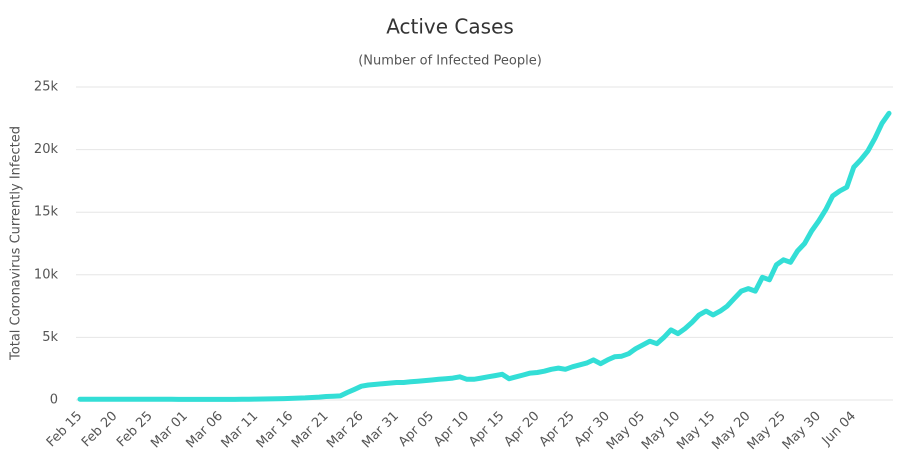 The height and width of the screenshot is (473, 900). Describe the element at coordinates (100, 430) in the screenshot. I see `x-tick-label: Feb 20` at that location.